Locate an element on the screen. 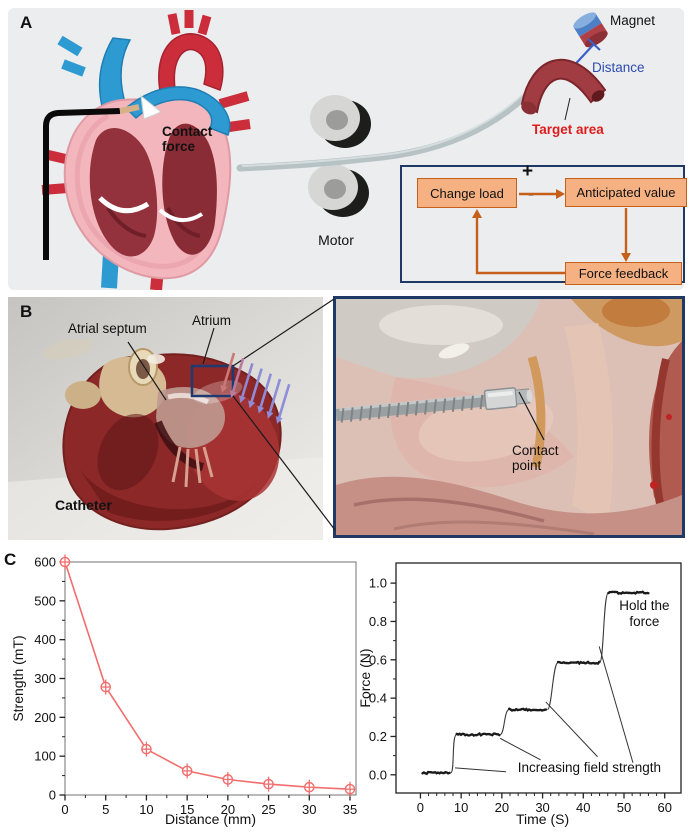 The height and width of the screenshot is (832, 691). flowchart-force-feedback-box: Force feedback is located at coordinates (623, 273).